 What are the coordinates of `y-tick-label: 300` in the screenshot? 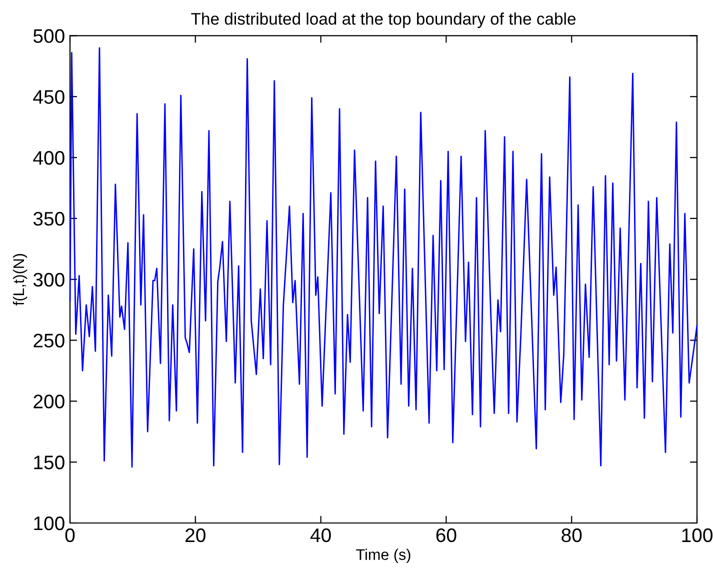 It's located at (48, 279).